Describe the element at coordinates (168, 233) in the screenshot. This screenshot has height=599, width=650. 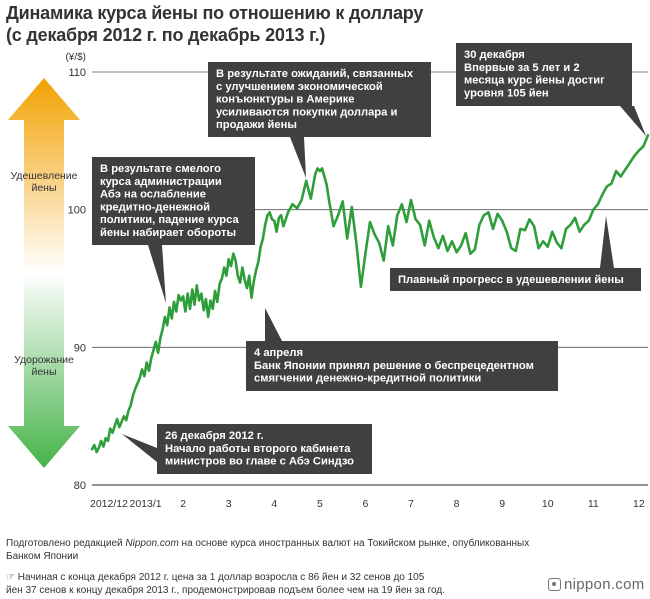
I see `callout-text-bold: йены набирает обороты` at that location.